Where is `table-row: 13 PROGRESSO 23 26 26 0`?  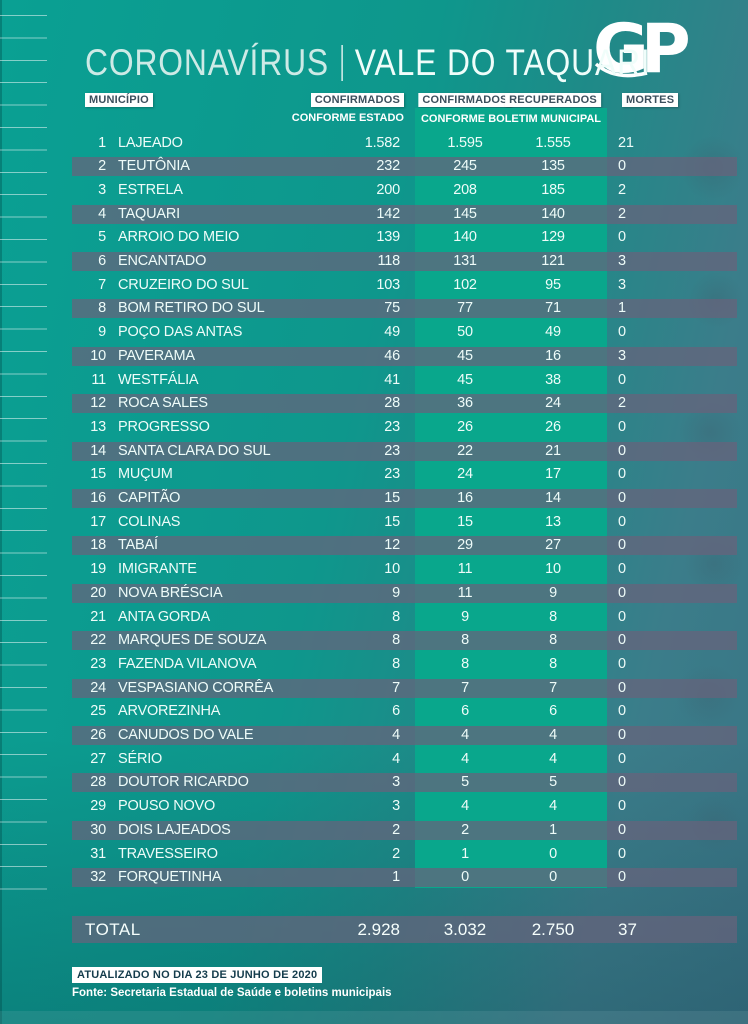 table-row: 13 PROGRESSO 23 26 26 0 is located at coordinates (374, 427).